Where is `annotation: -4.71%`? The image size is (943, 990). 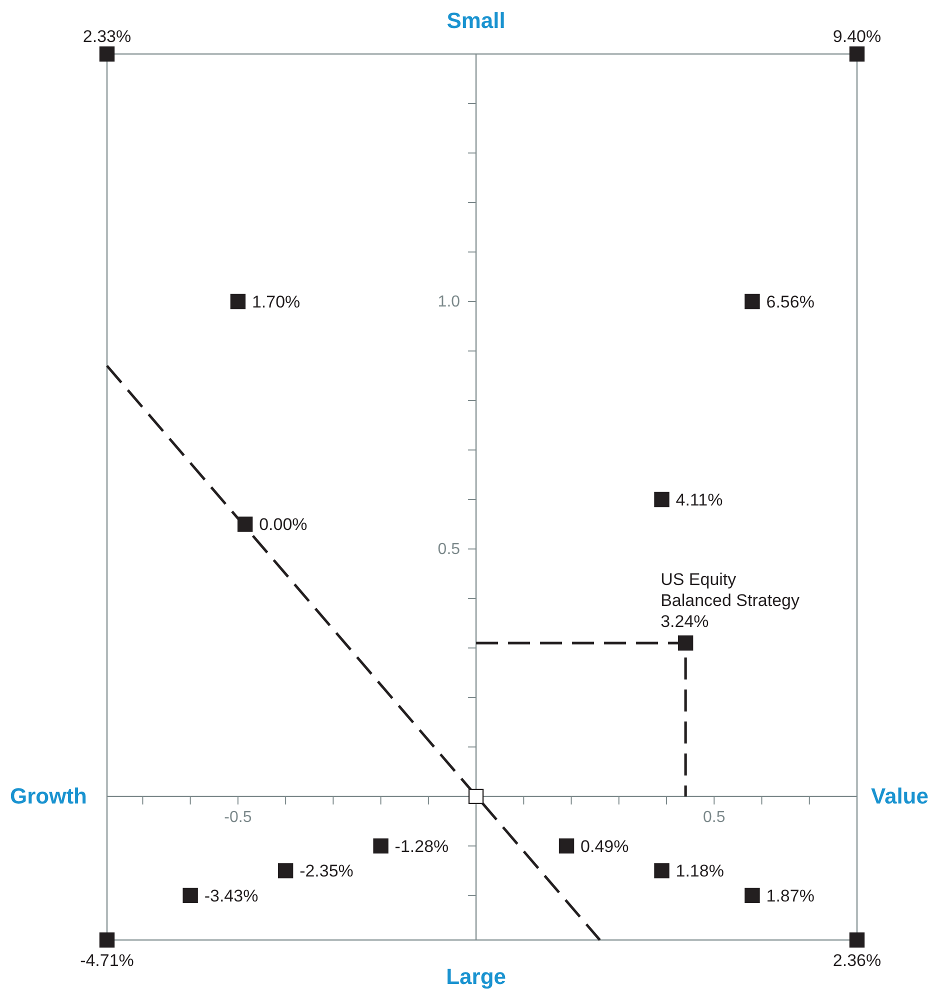 annotation: -4.71% is located at coordinates (107, 960).